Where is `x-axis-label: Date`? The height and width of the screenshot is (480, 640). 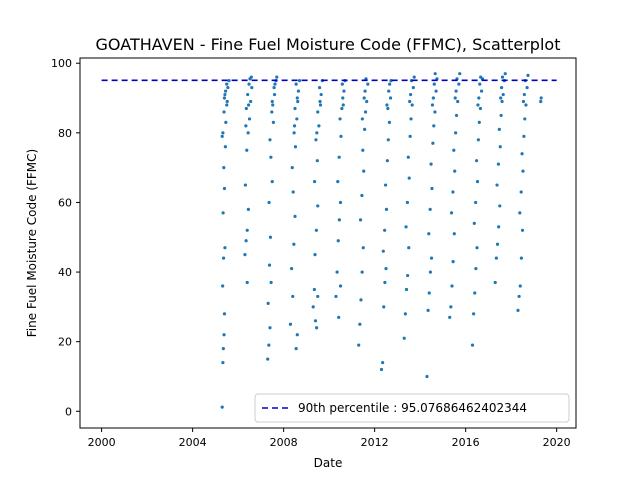 x-axis-label: Date is located at coordinates (328, 463).